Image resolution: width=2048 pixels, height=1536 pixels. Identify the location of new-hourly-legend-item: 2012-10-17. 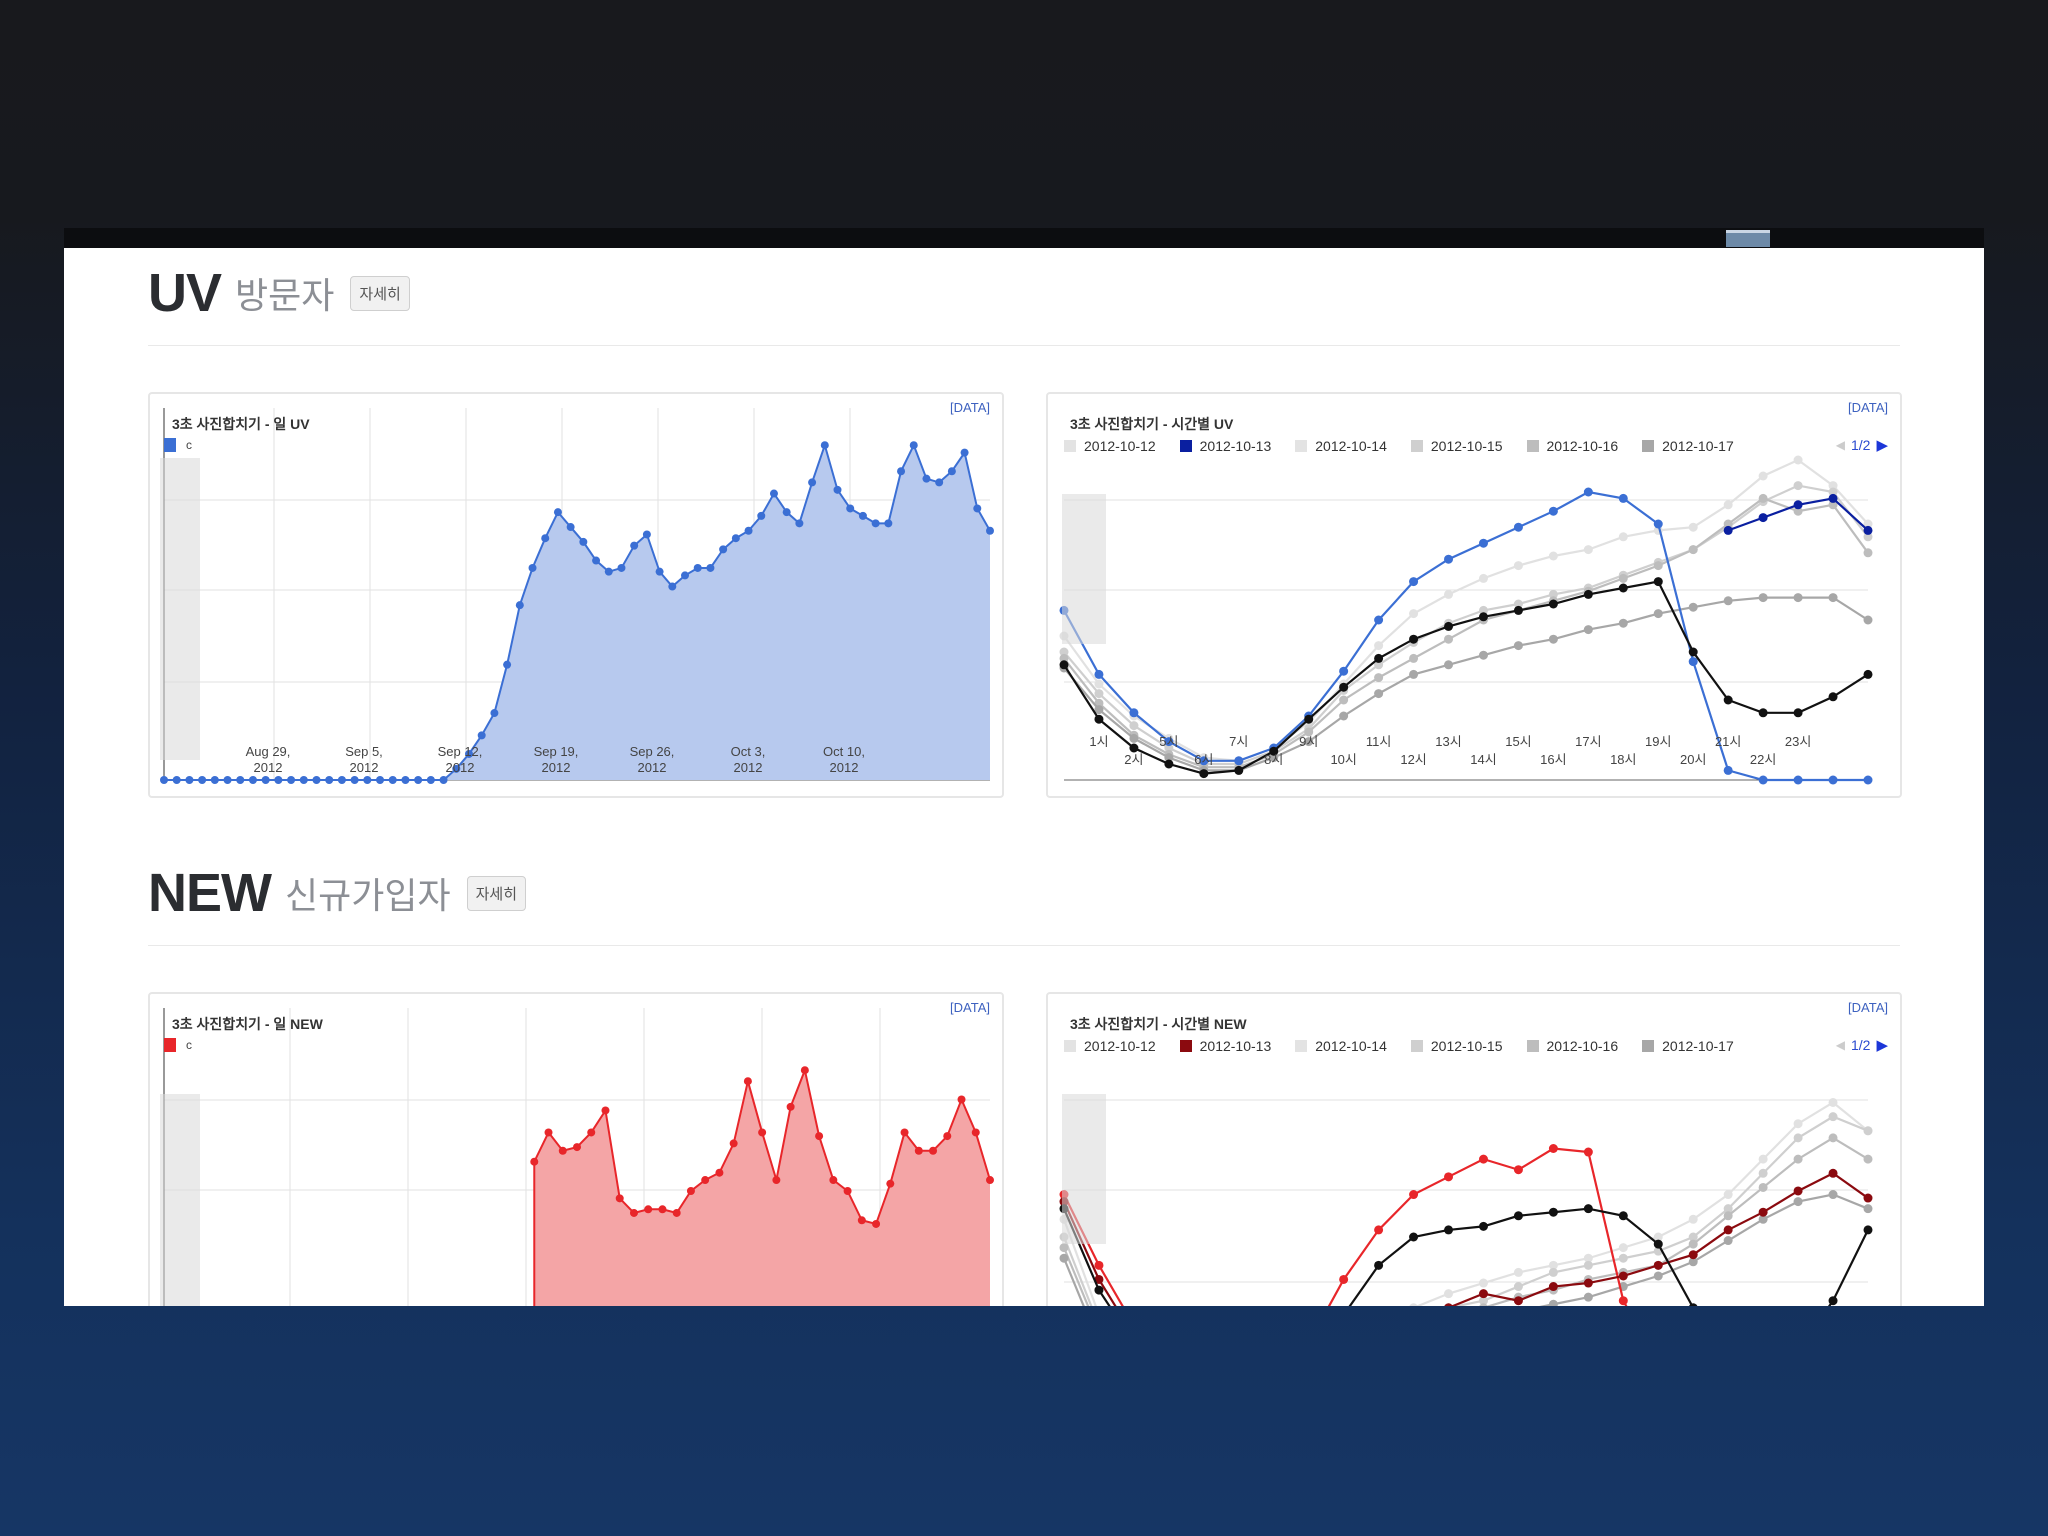
(1688, 1046).